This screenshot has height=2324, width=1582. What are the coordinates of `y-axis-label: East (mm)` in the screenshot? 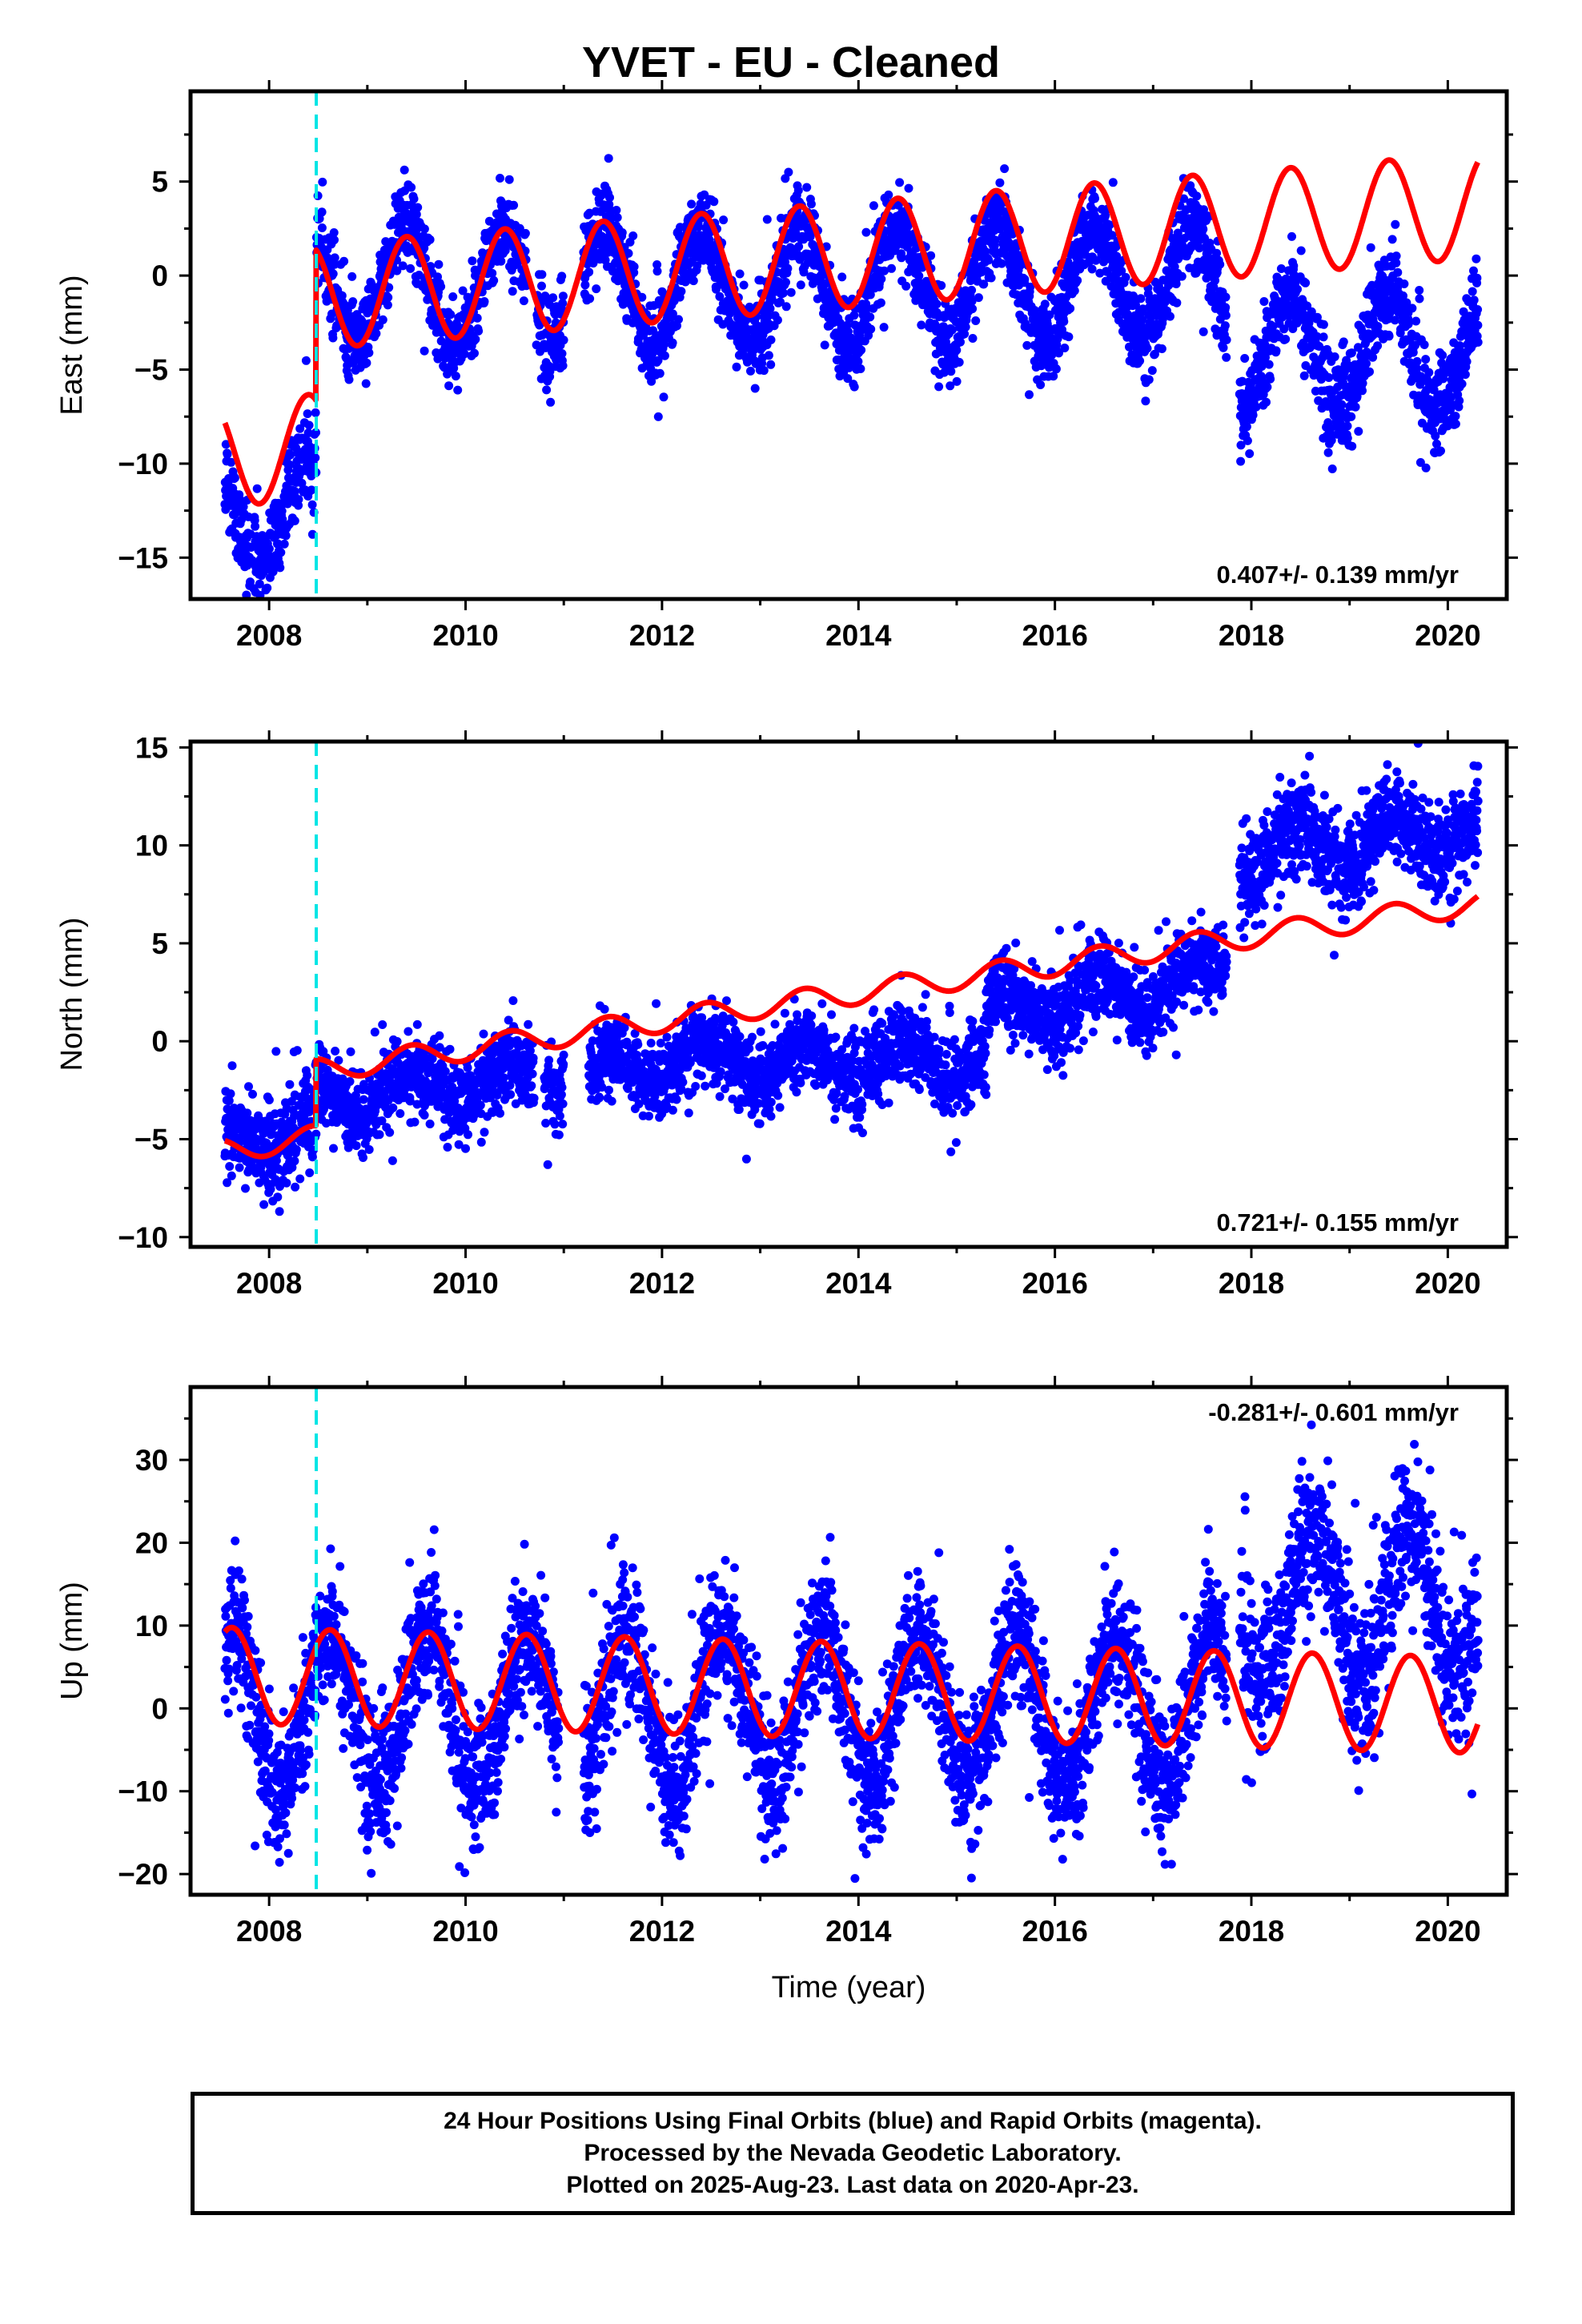 It's located at (72, 345).